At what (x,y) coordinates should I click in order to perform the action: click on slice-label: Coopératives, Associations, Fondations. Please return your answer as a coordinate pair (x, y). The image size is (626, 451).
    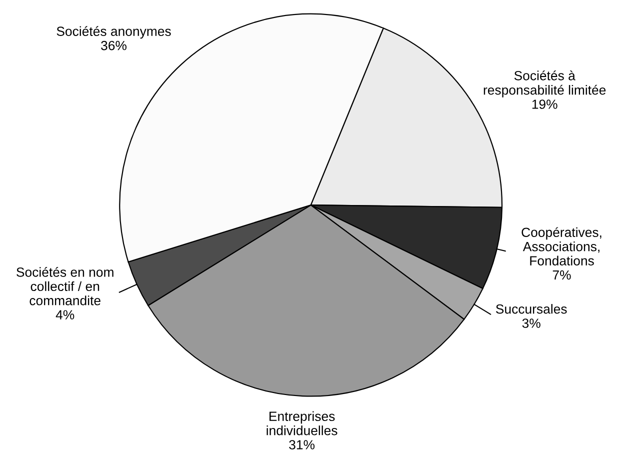
    Looking at the image, I should click on (562, 246).